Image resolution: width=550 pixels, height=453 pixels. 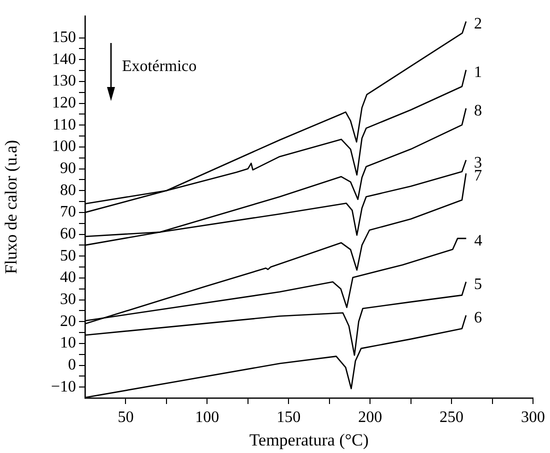 What do you see at coordinates (68, 190) in the screenshot?
I see `y-tick-label: 80` at bounding box center [68, 190].